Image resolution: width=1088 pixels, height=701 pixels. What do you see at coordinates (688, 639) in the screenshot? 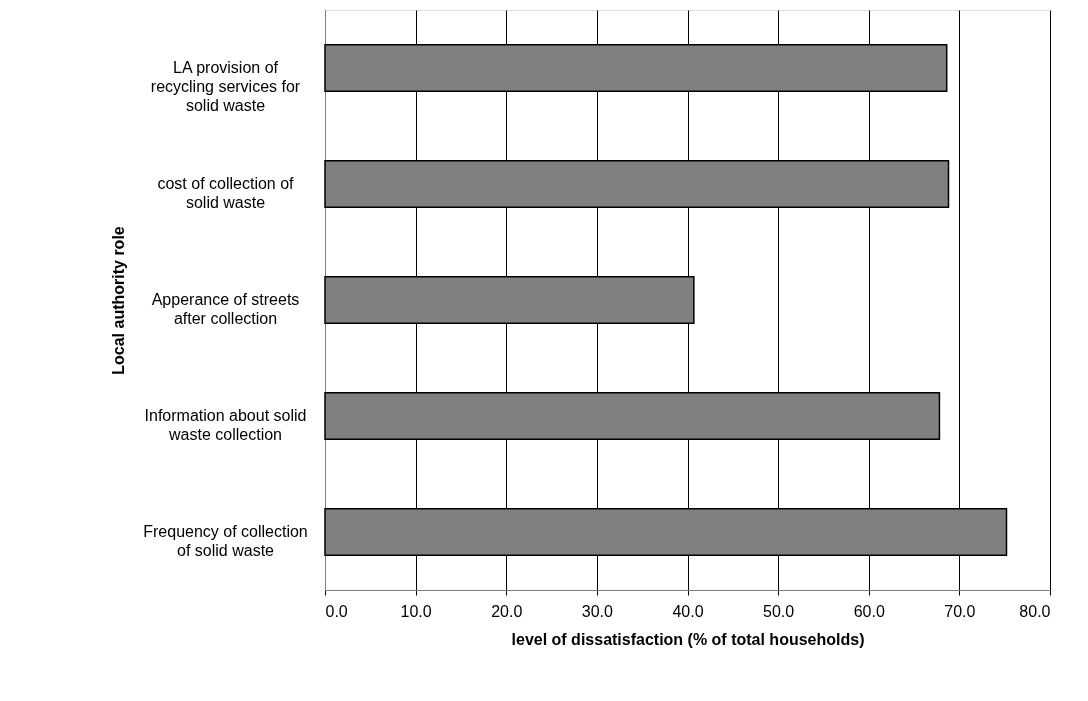
I see `x-axis-title: level of dissatisfaction (% of total households)` at bounding box center [688, 639].